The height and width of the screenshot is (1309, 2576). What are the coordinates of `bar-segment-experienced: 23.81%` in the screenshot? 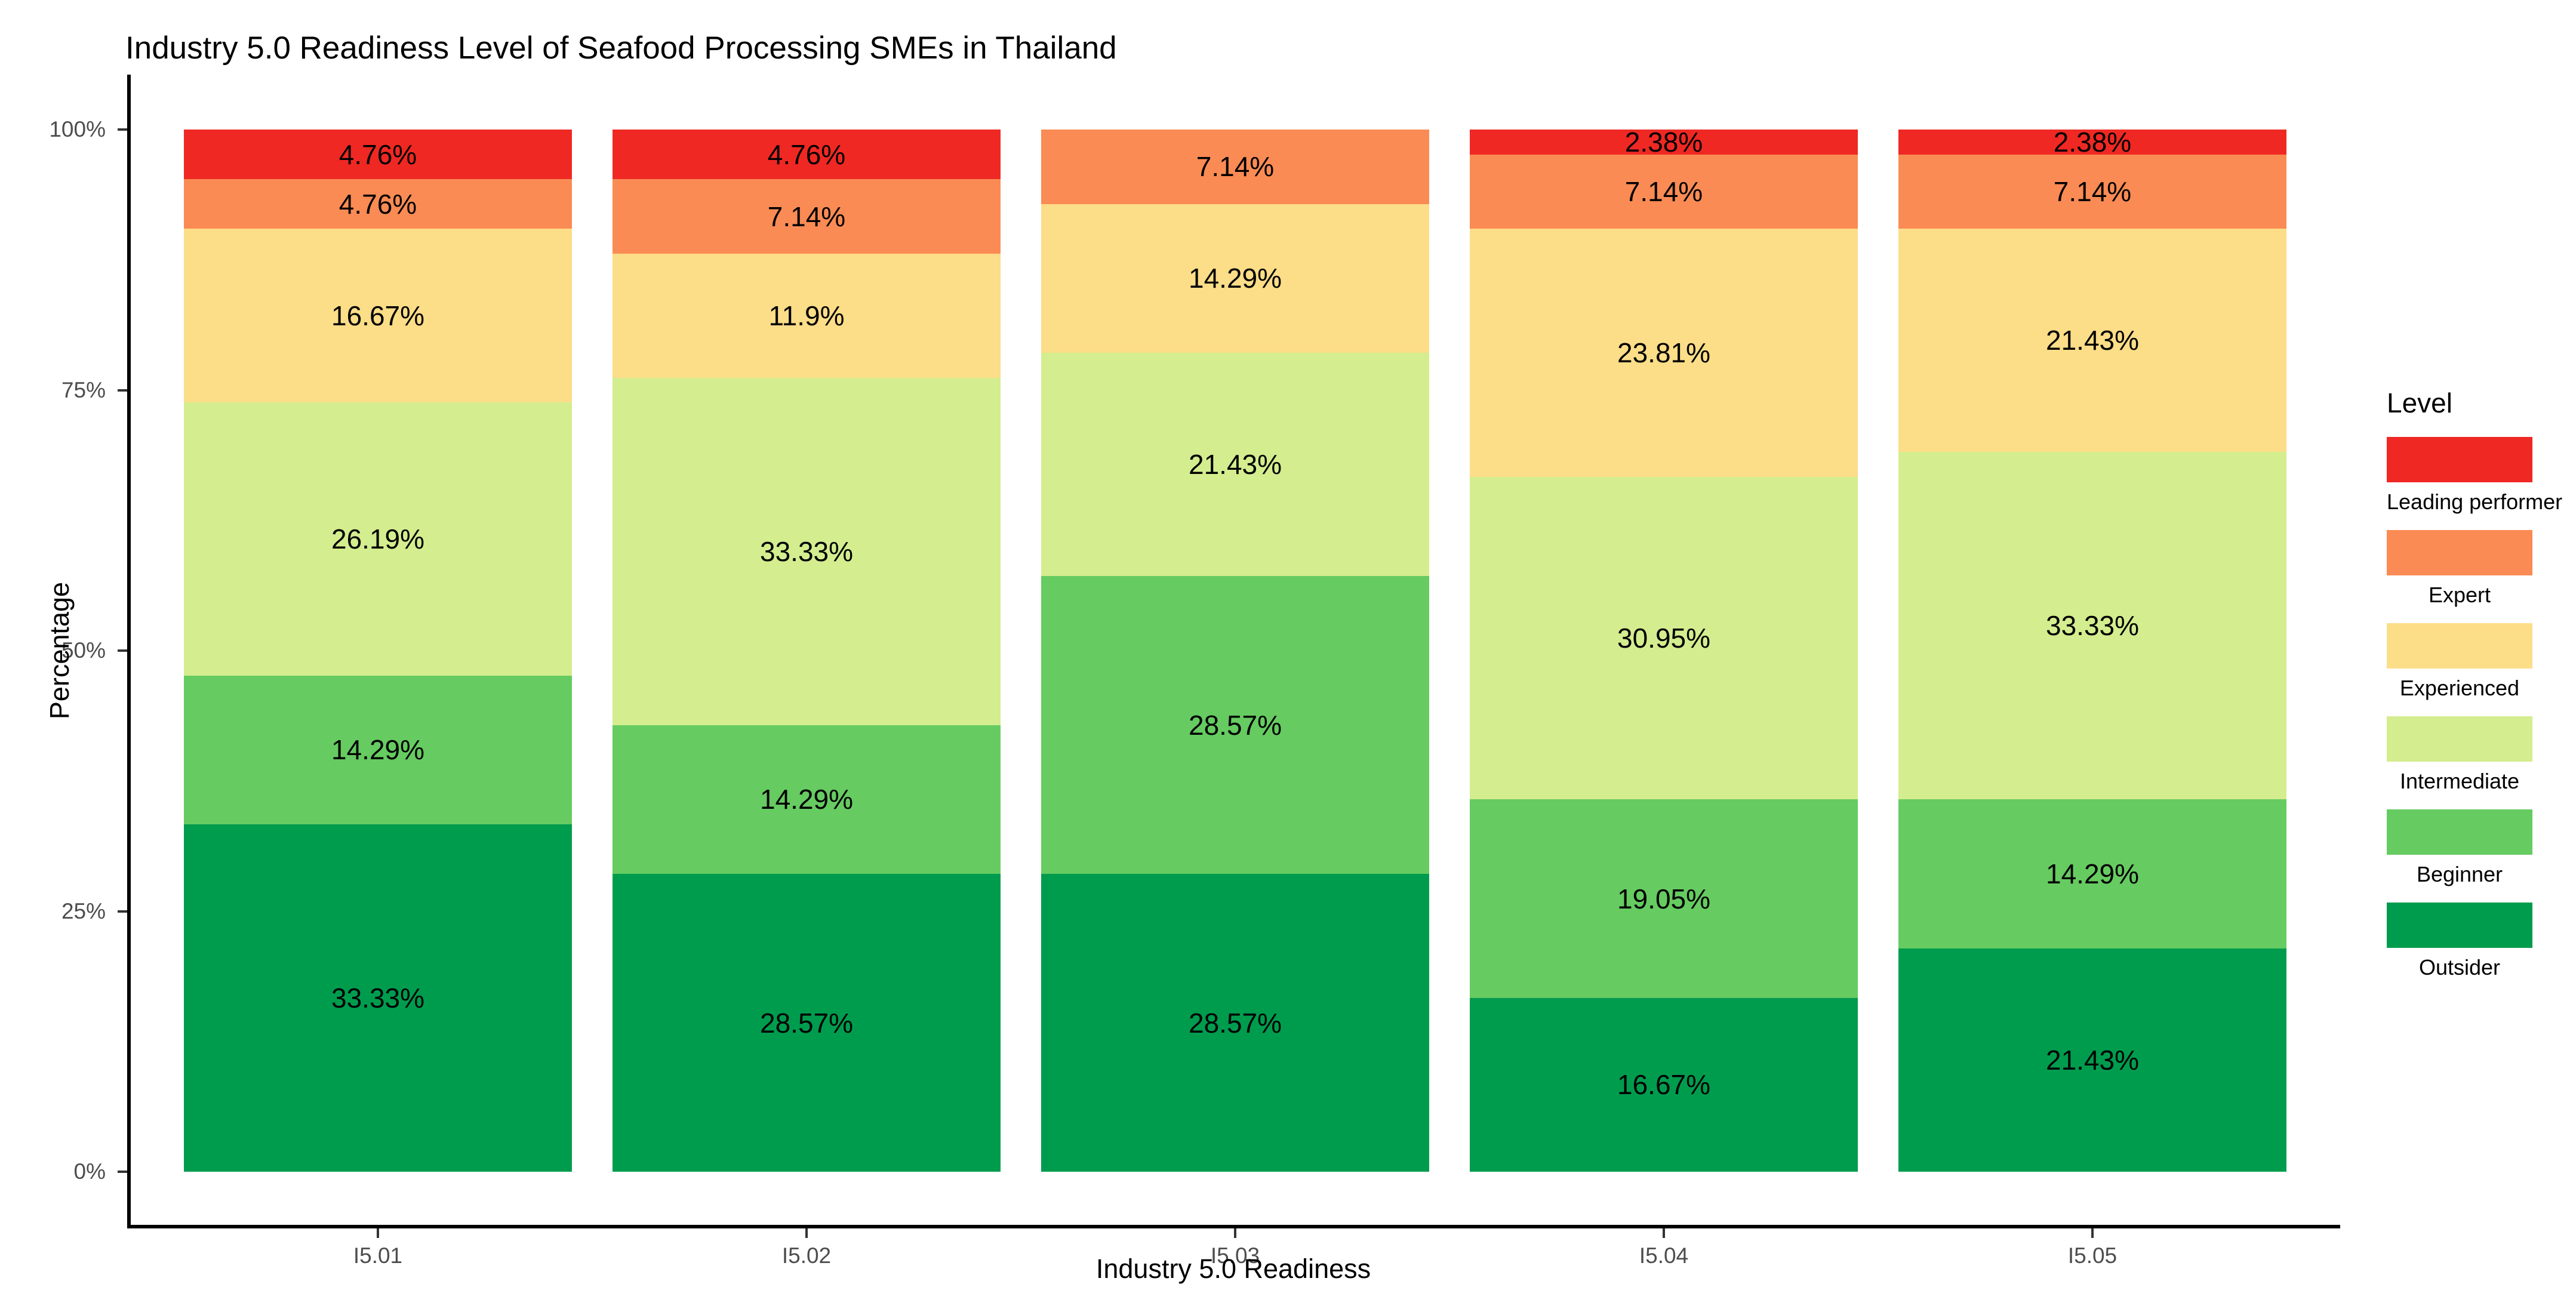 It's located at (1664, 353).